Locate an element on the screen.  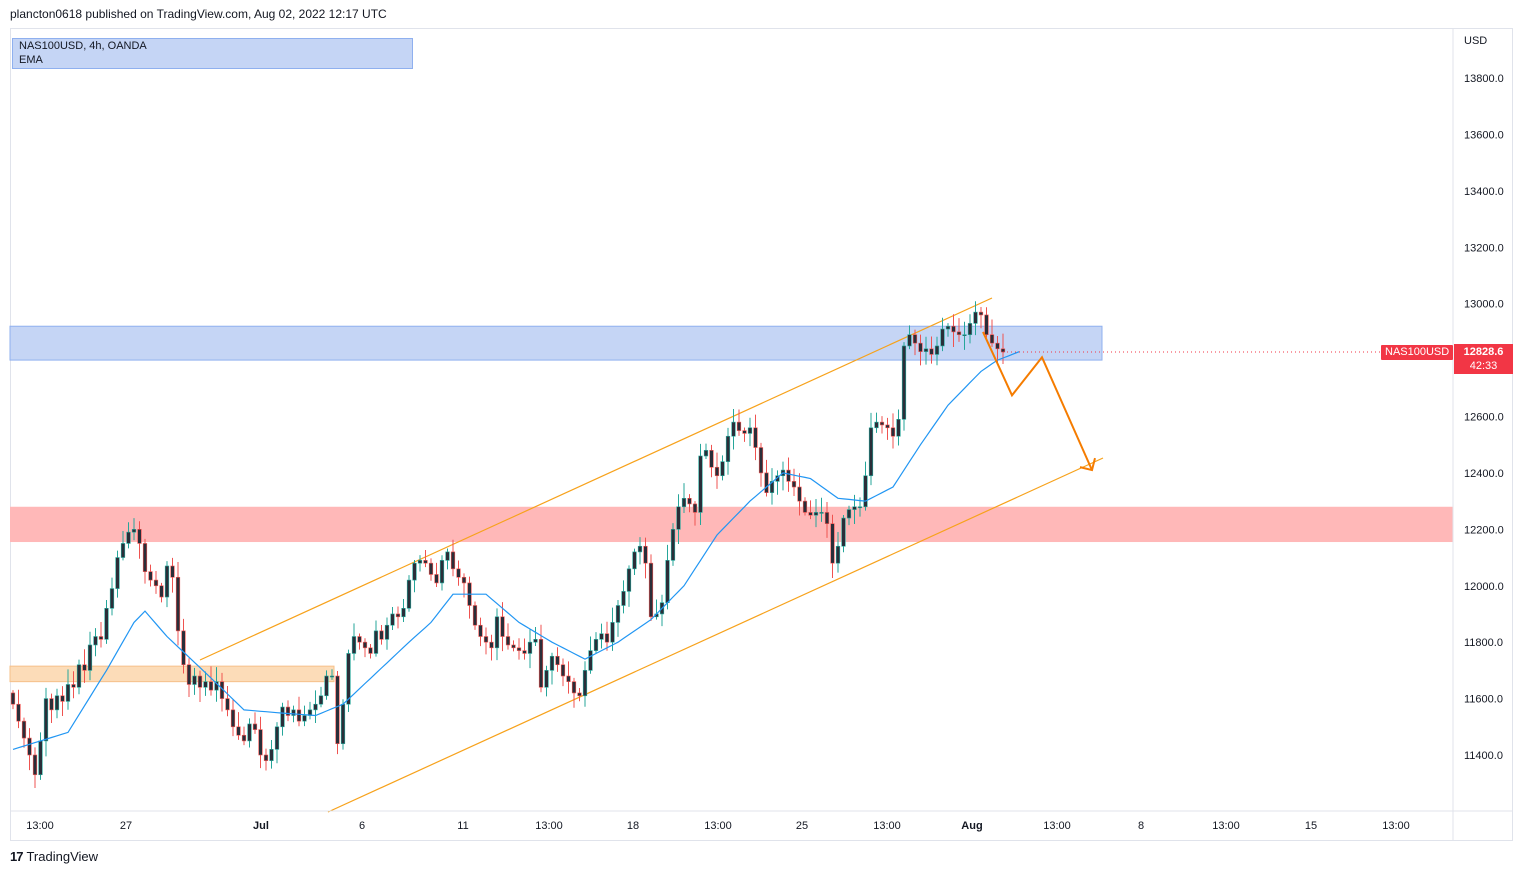
x-tick-label: 11 is located at coordinates (462, 826).